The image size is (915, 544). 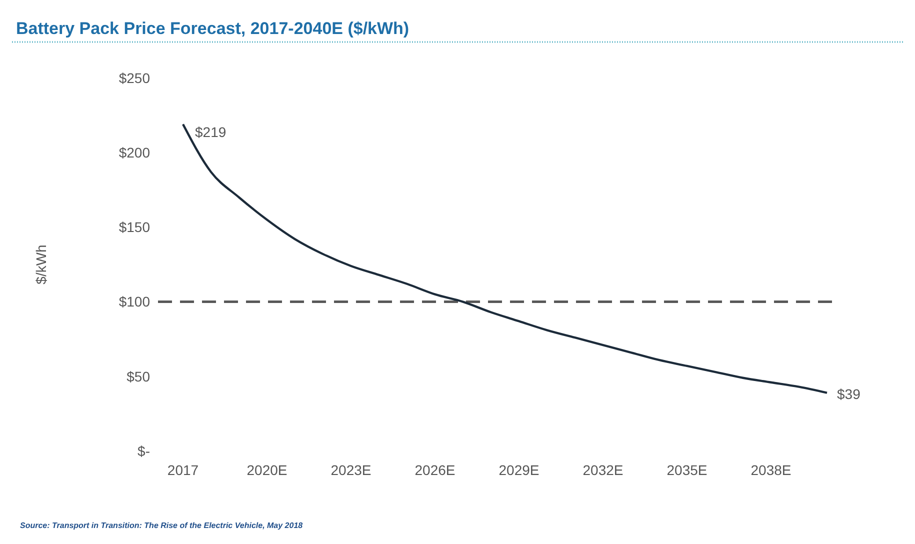 What do you see at coordinates (183, 470) in the screenshot?
I see `x-tick-label: 2017` at bounding box center [183, 470].